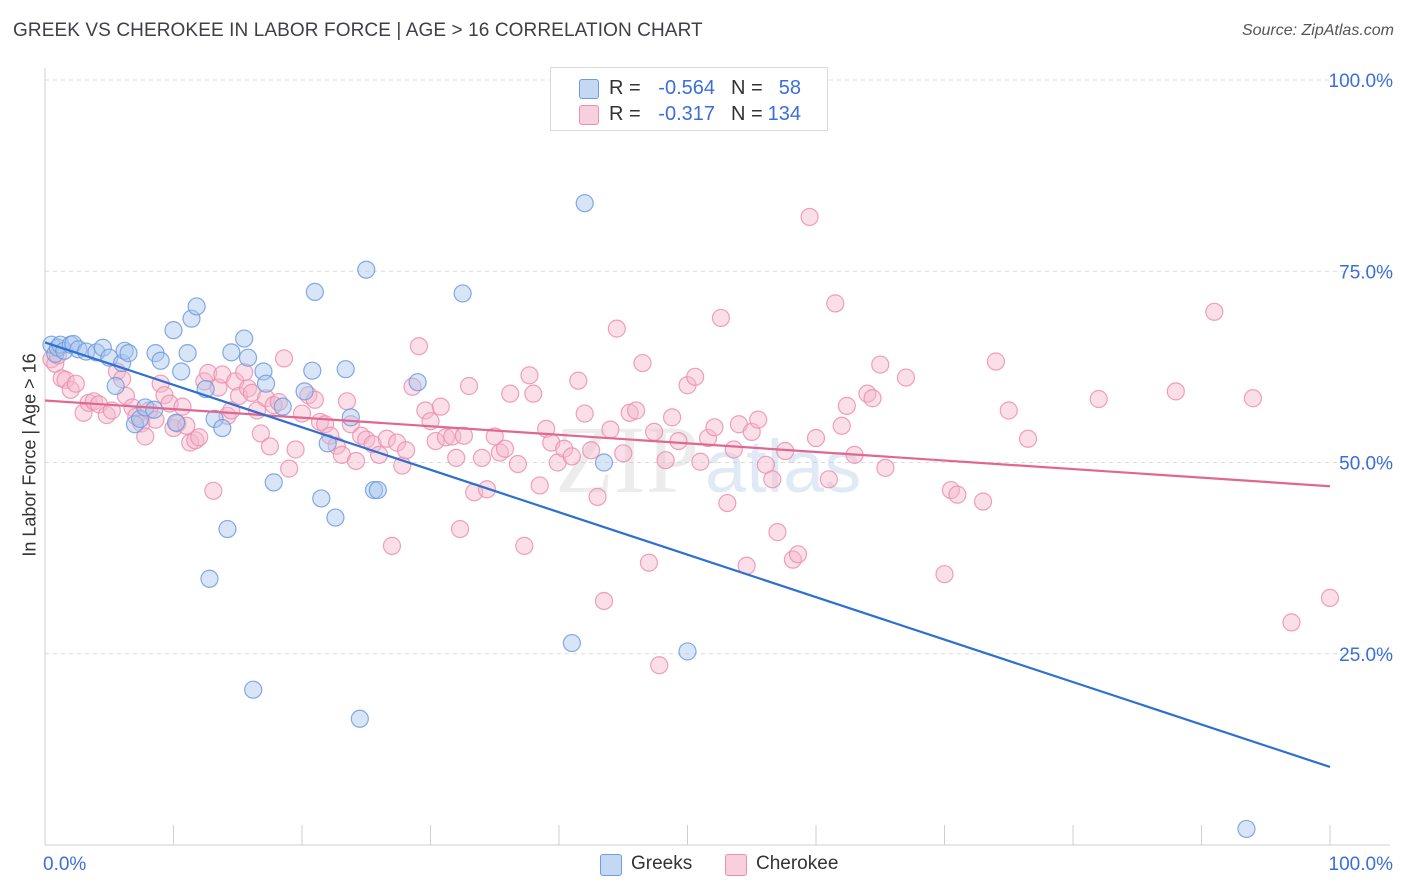 The width and height of the screenshot is (1406, 892). Describe the element at coordinates (747, 88) in the screenshot. I see `greeks-n-label: N =` at that location.